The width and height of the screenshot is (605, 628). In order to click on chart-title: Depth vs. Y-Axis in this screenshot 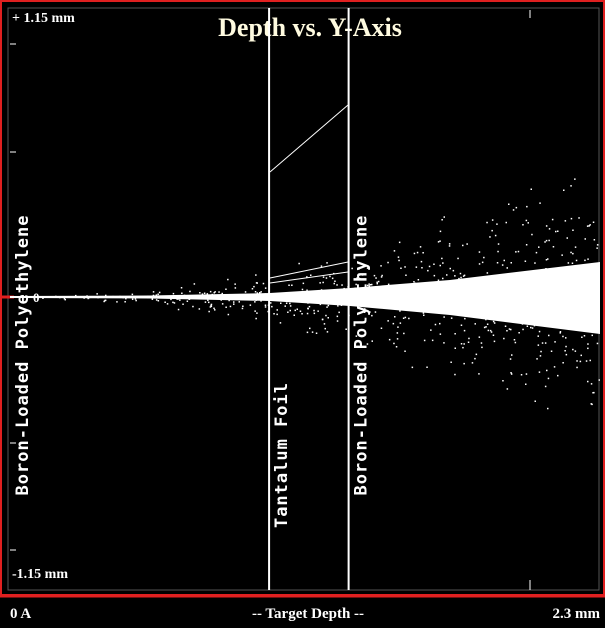, I will do `click(310, 27)`.